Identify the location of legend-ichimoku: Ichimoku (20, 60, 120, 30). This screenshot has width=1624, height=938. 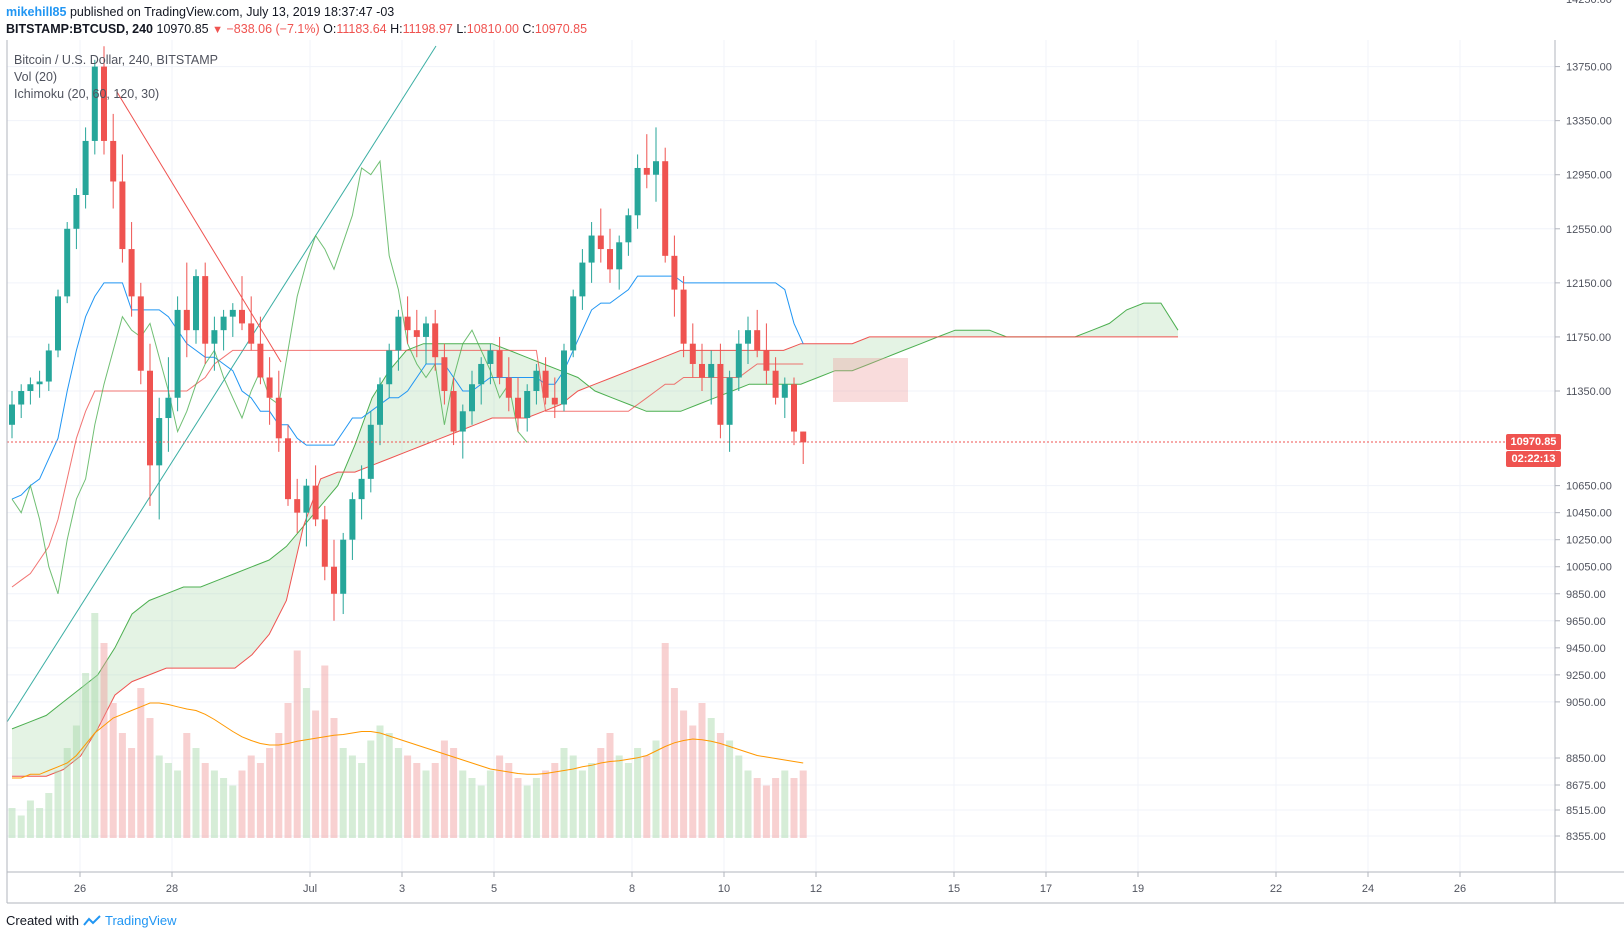
(87, 94).